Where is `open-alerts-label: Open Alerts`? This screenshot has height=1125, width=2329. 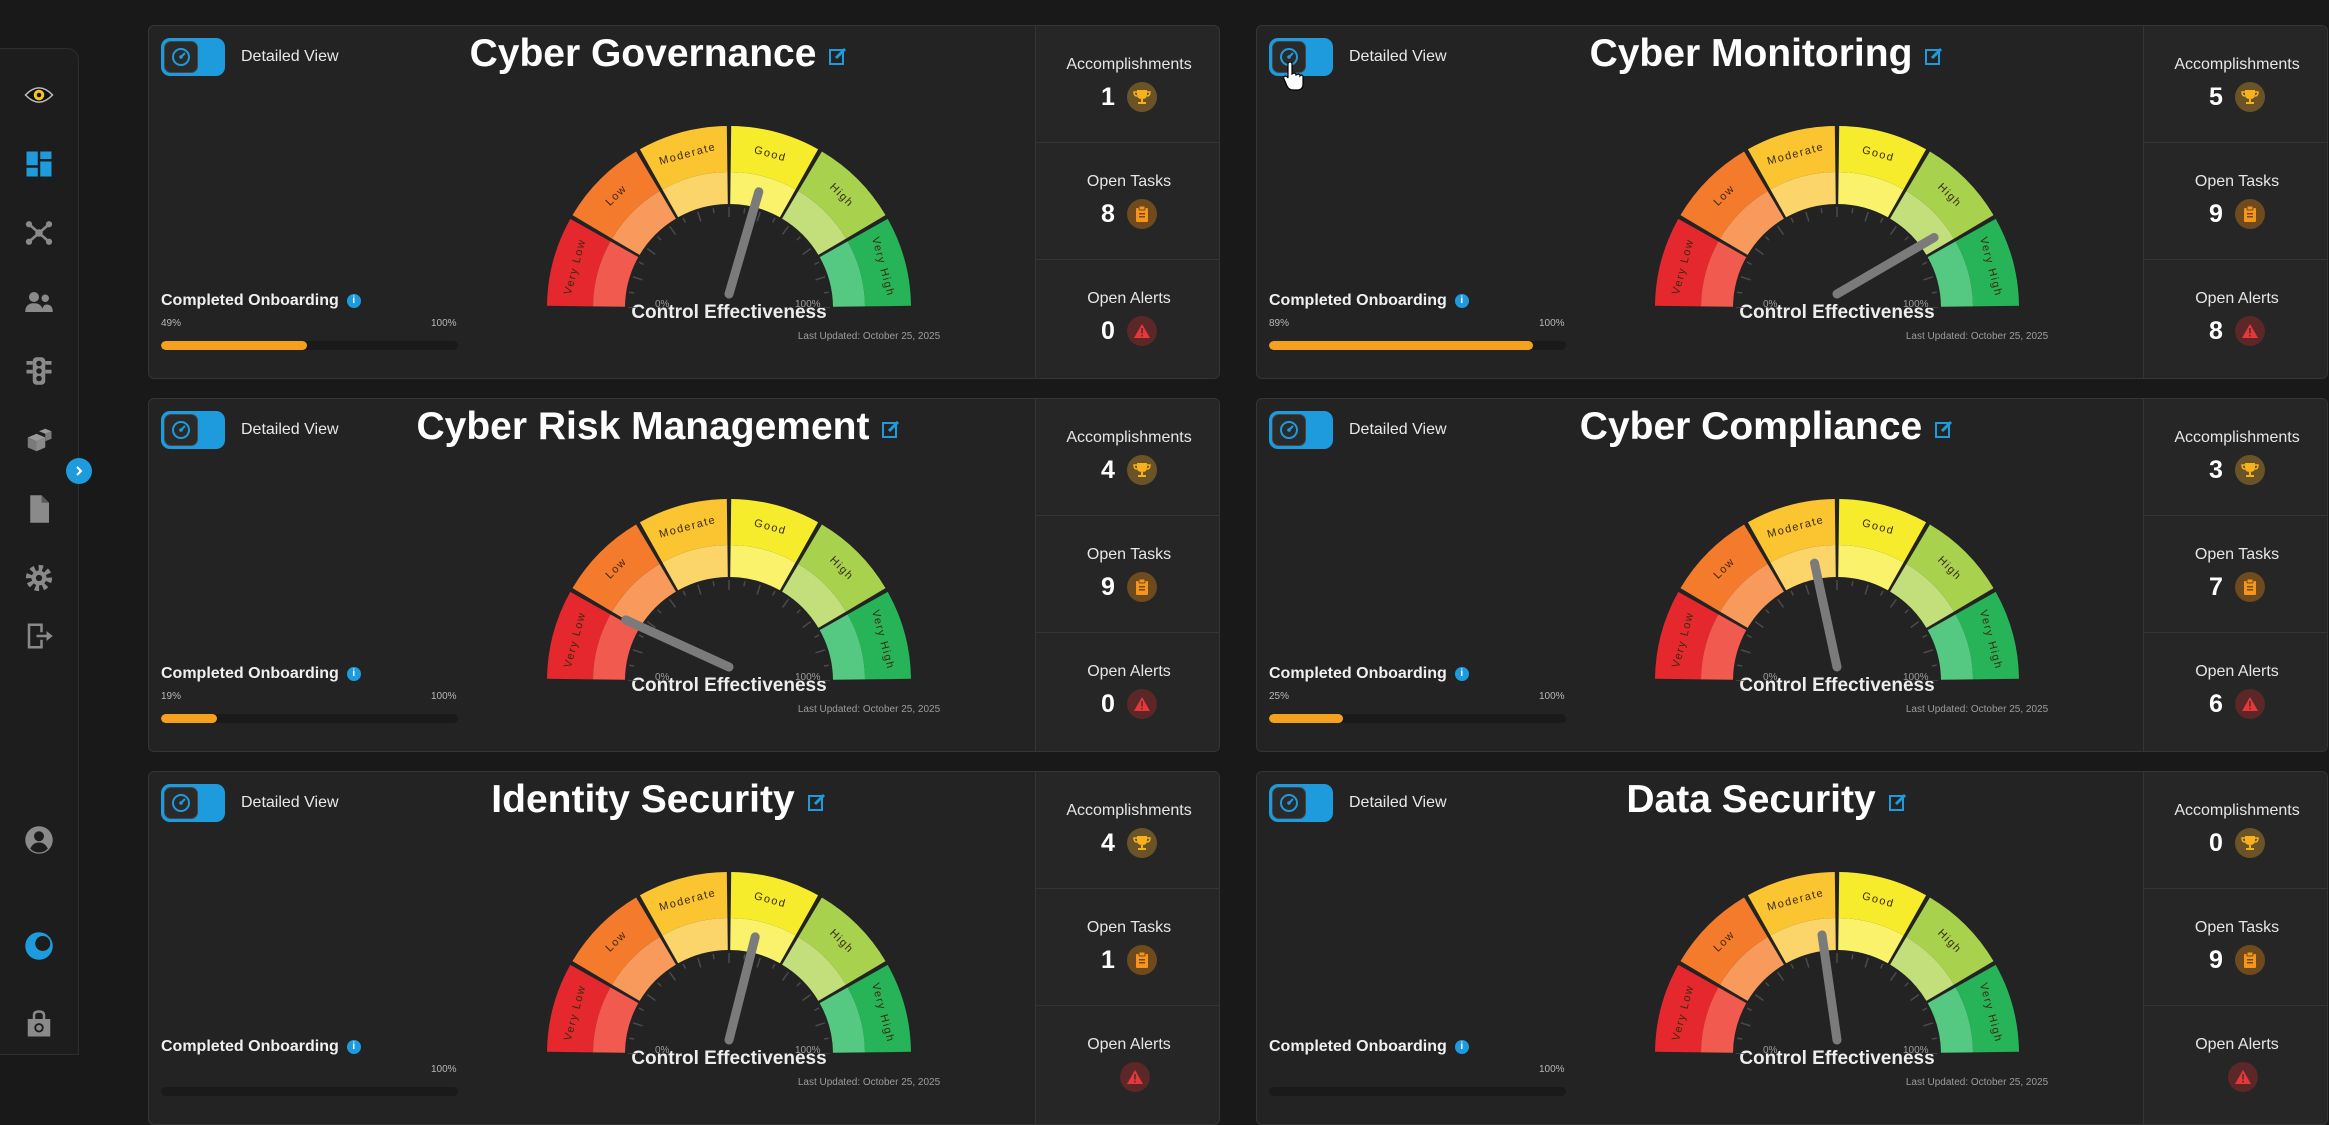
open-alerts-label: Open Alerts is located at coordinates (1129, 298).